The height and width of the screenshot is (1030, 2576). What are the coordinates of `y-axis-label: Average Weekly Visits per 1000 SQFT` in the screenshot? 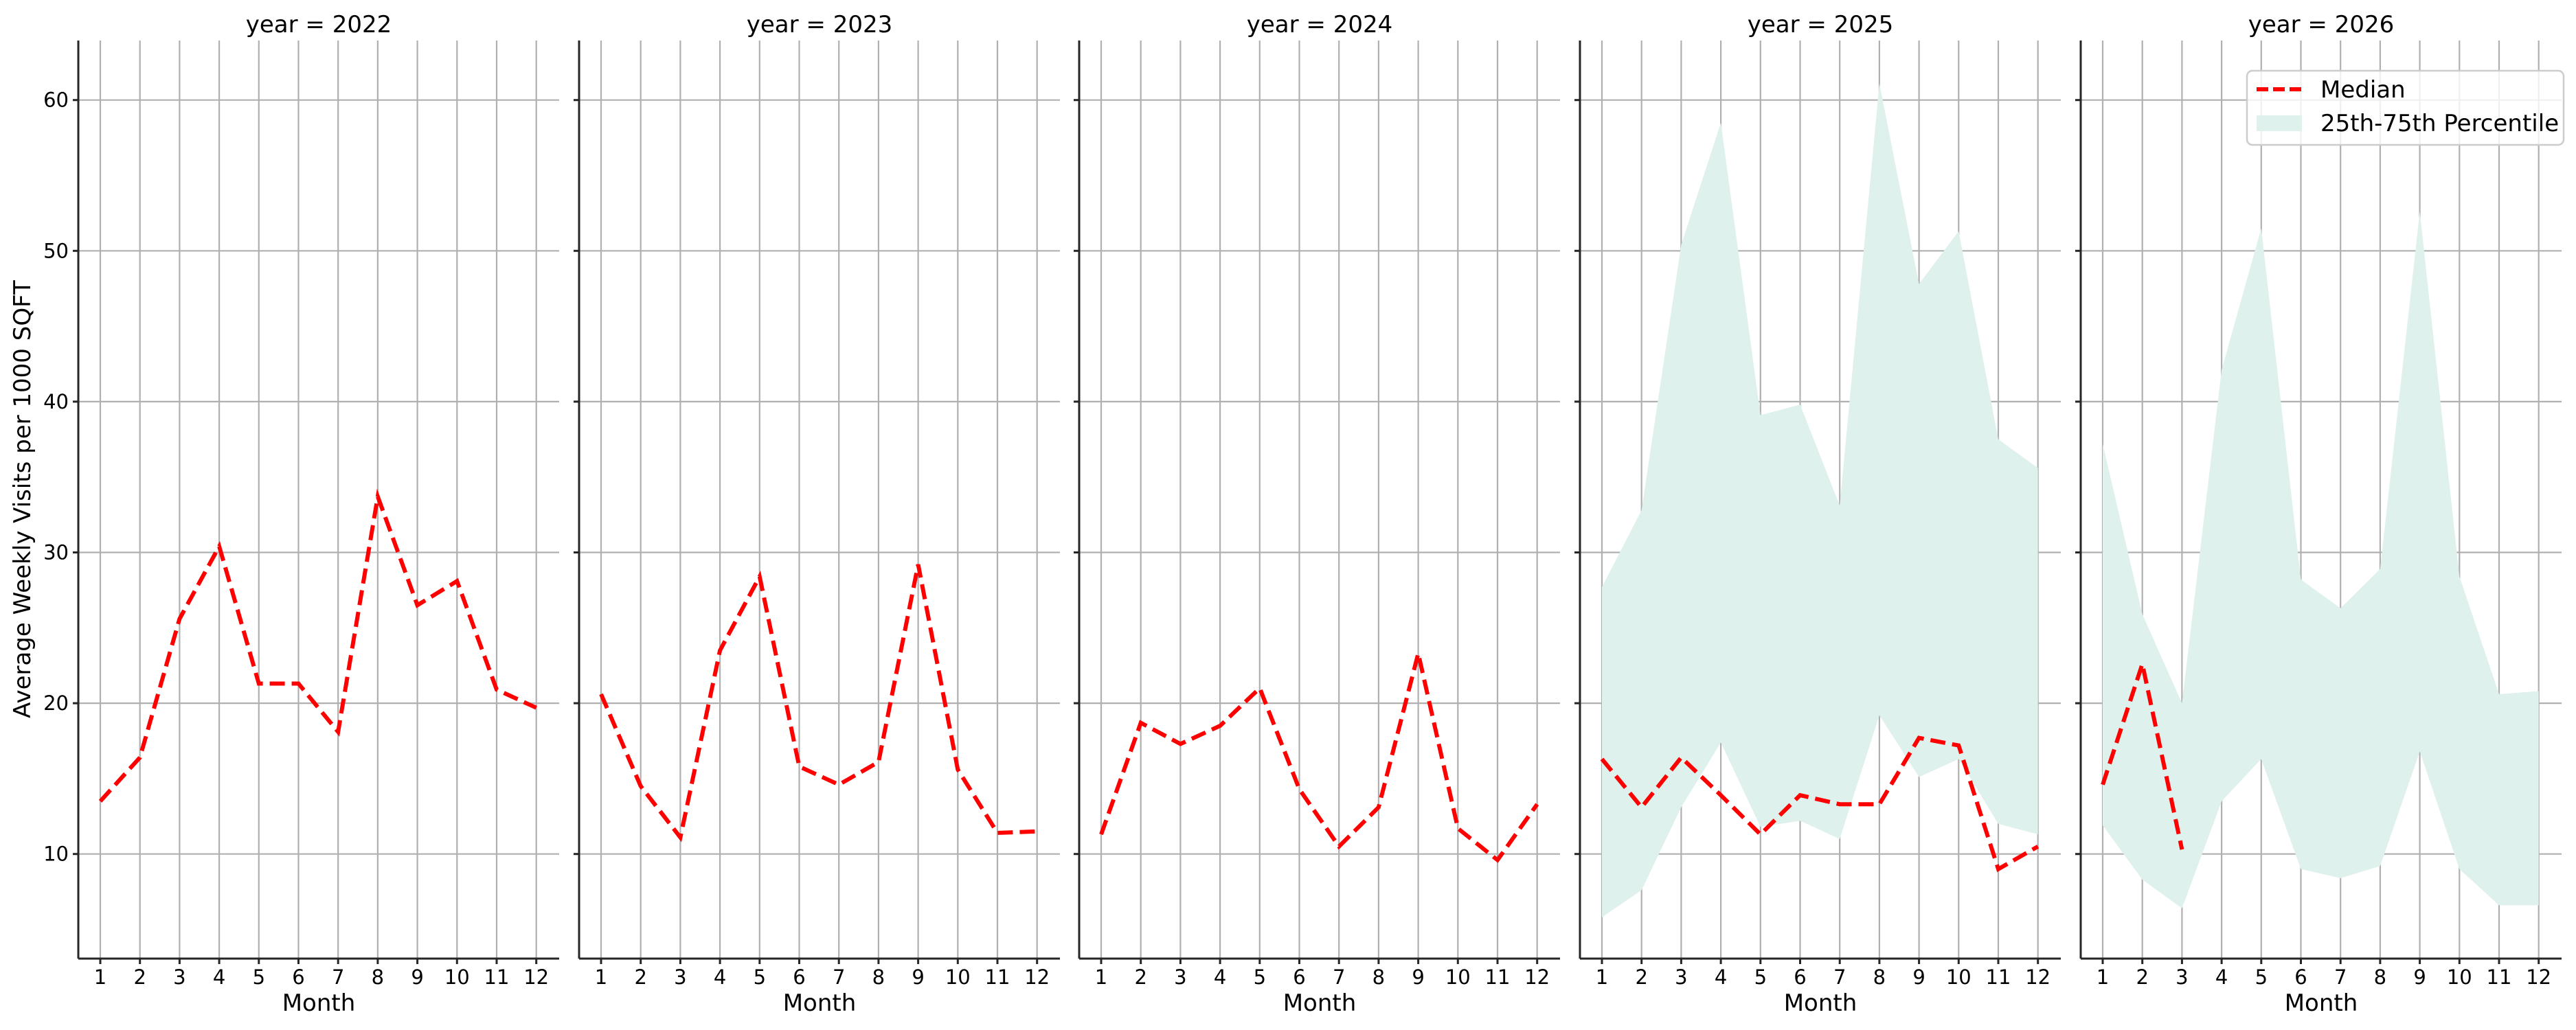 It's located at (22, 499).